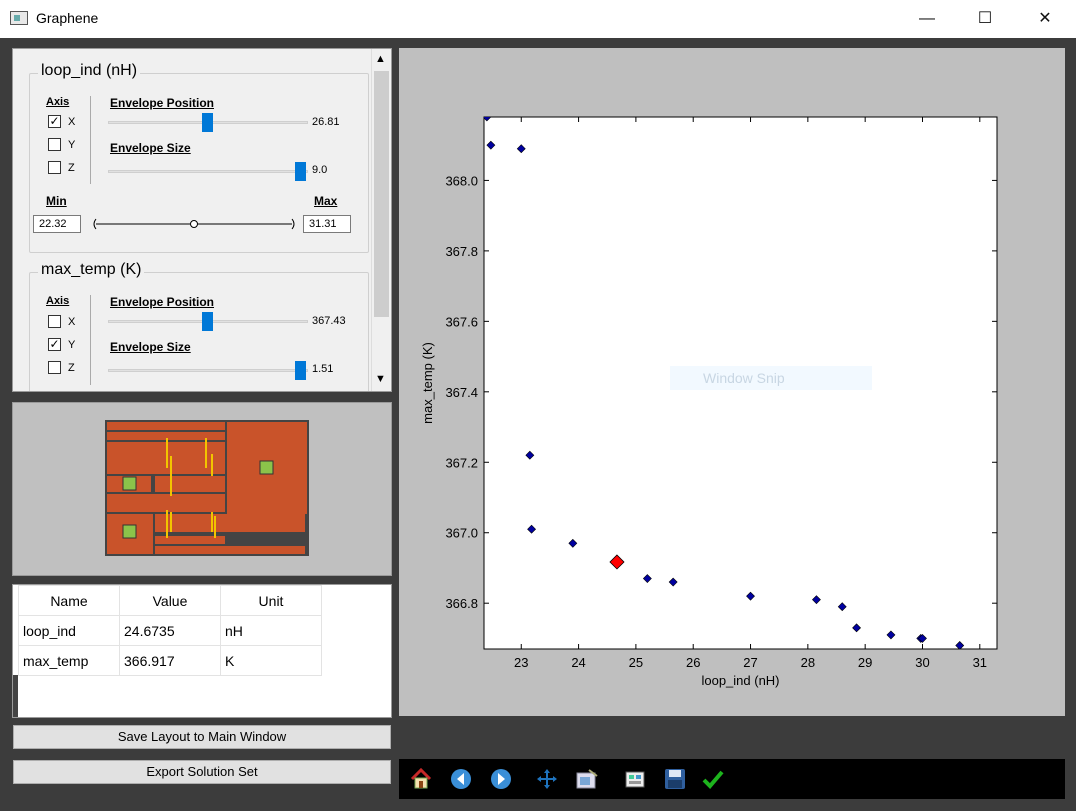  What do you see at coordinates (985, 18) in the screenshot?
I see `maximize-button: ☐` at bounding box center [985, 18].